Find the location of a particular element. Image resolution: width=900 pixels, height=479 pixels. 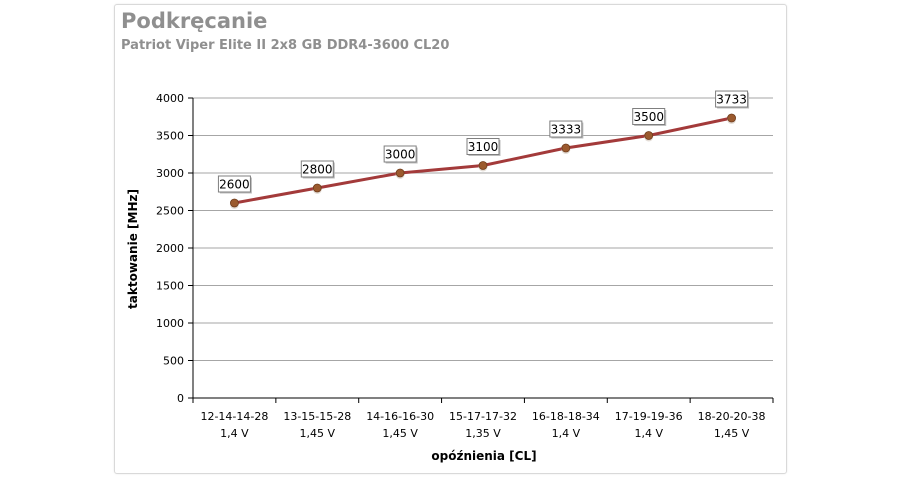

x-tick-label: 16-18-18-34 is located at coordinates (566, 416).